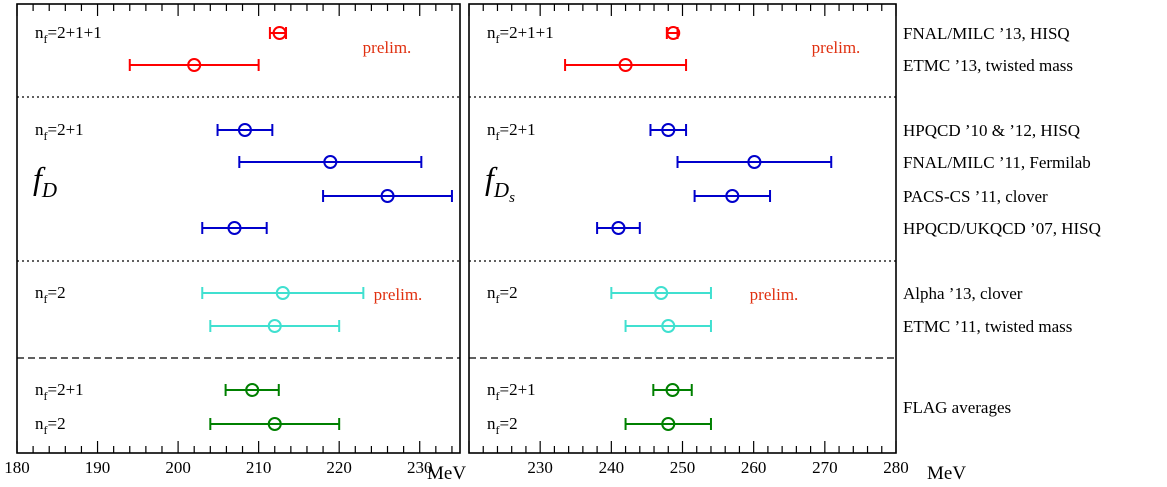 The height and width of the screenshot is (487, 1167). Describe the element at coordinates (512, 198) in the screenshot. I see `symbol-subsubscript: s` at that location.